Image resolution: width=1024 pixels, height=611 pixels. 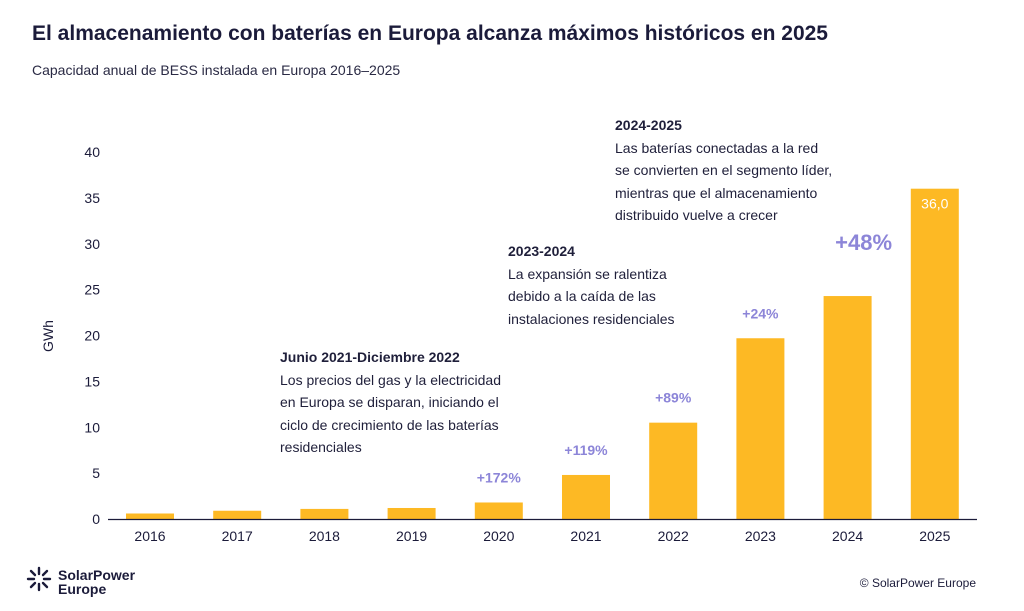 I want to click on logo-wordmark: SolarPower Europe, so click(x=96, y=582).